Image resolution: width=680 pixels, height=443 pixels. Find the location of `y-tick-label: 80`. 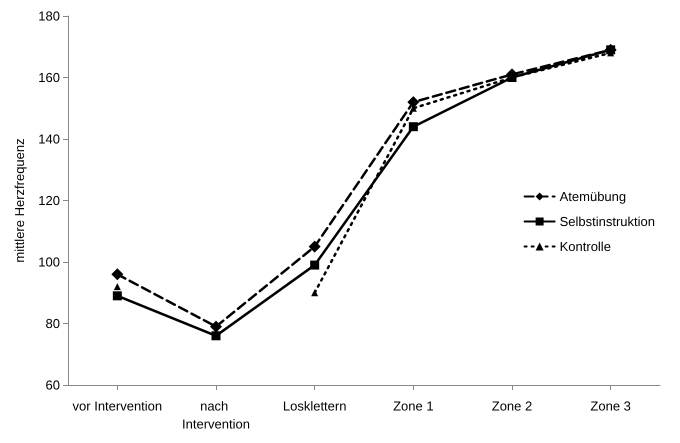

y-tick-label: 80 is located at coordinates (53, 323).